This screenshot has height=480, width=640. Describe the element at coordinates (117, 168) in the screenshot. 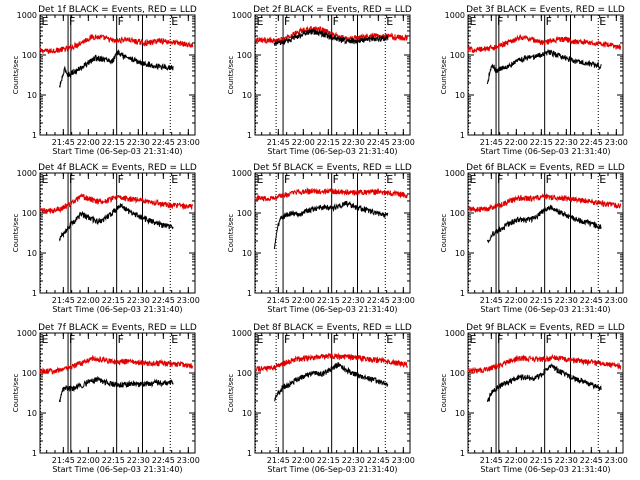

I see `chart-title: Det 4f BLACK = Events, RED = LLD` at that location.